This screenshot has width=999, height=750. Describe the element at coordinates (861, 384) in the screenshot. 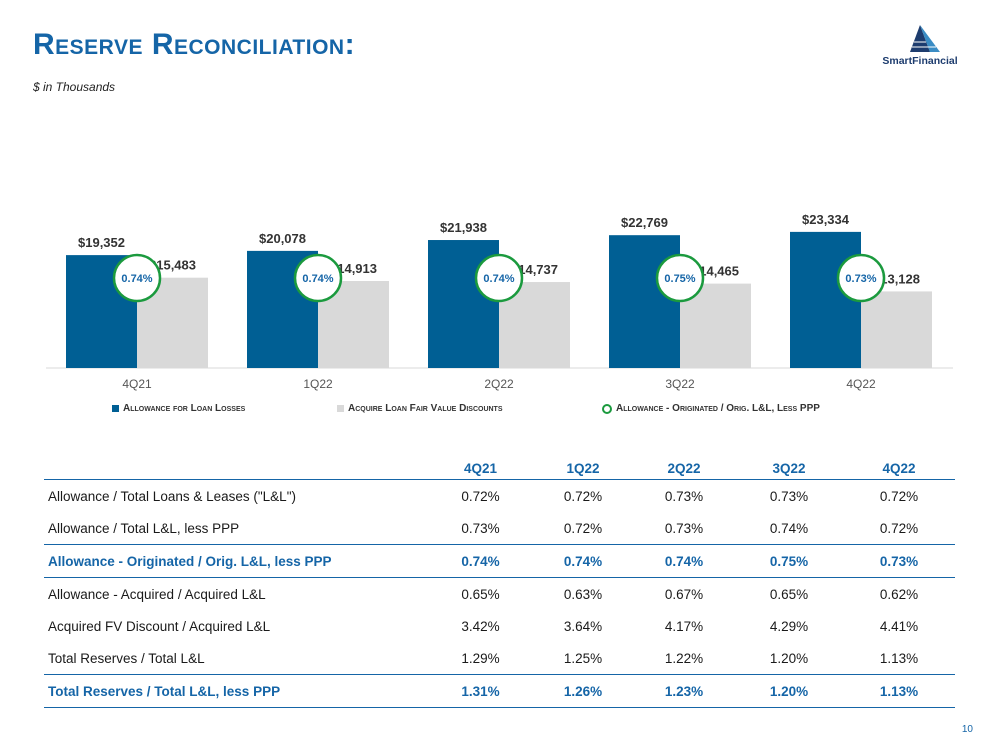

I see `x-tick-label: 4Q22` at that location.